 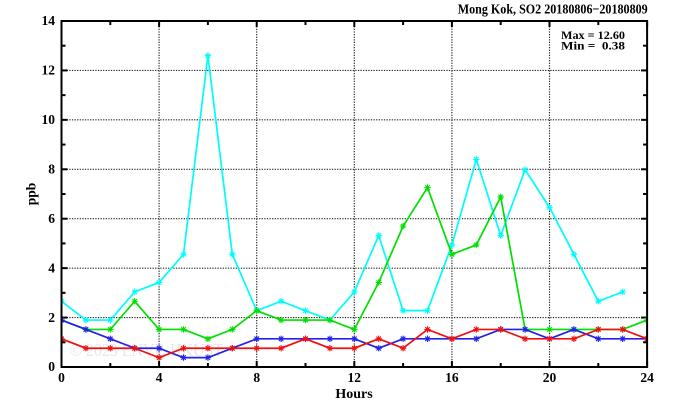 What do you see at coordinates (51, 317) in the screenshot?
I see `svg-text: 2` at bounding box center [51, 317].